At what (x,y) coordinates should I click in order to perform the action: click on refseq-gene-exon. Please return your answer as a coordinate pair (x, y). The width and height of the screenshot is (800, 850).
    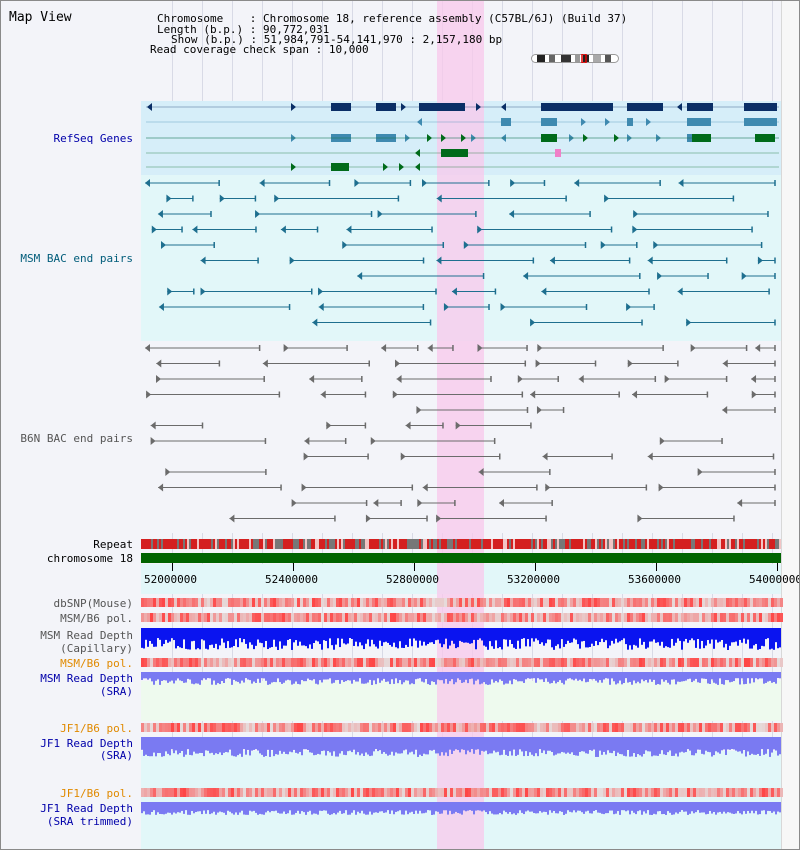
    Looking at the image, I should click on (454, 153).